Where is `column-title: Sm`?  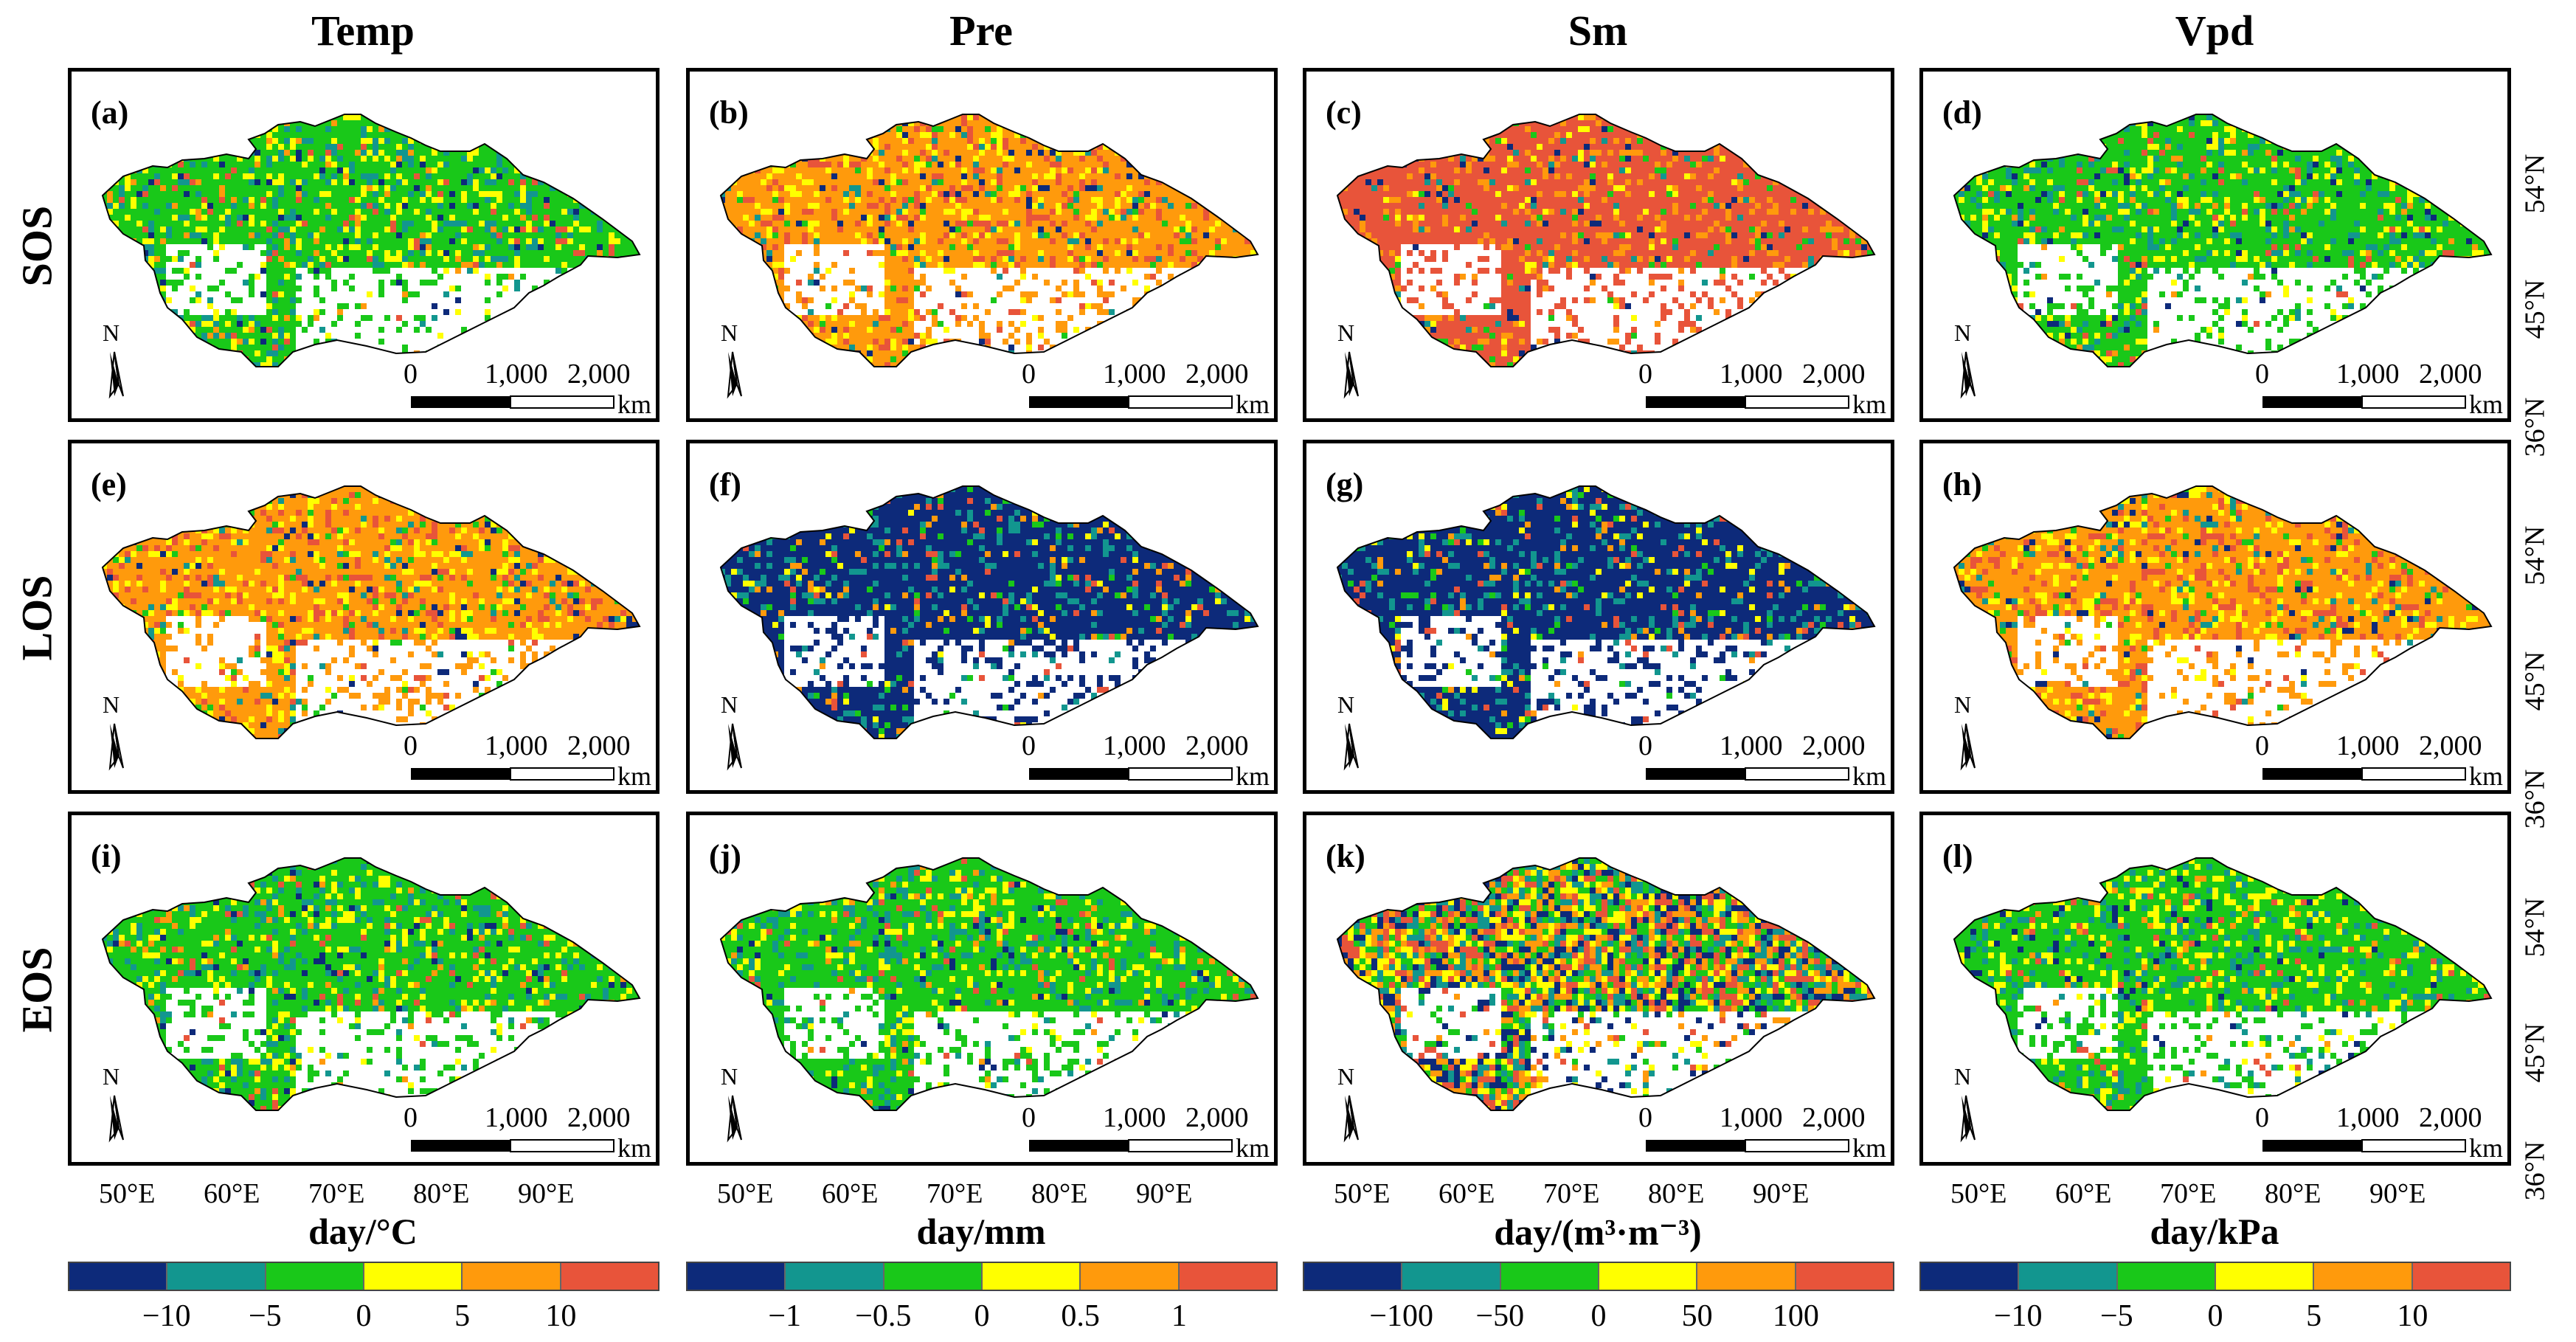
column-title: Sm is located at coordinates (1598, 31).